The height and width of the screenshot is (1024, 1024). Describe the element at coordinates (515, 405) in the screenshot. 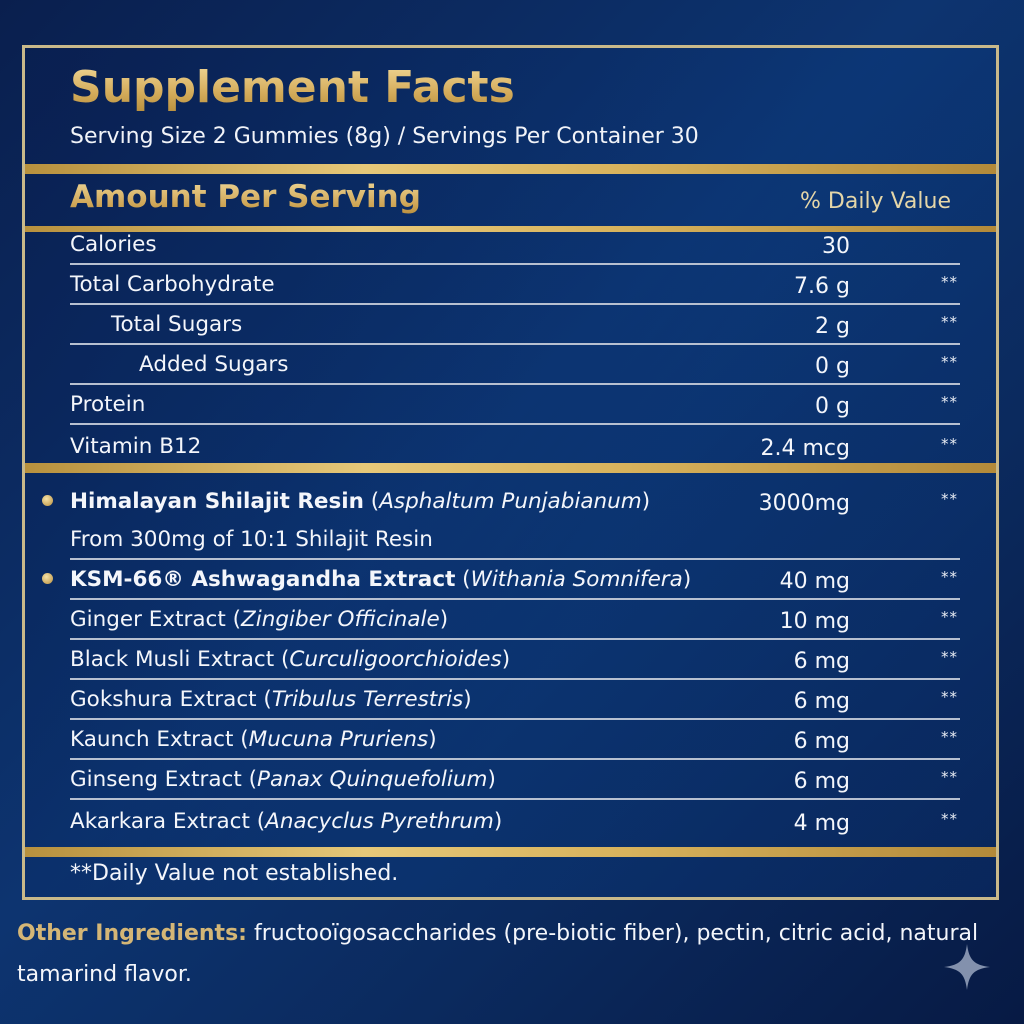

I see `nutrient-row: Protein 0 g **` at that location.